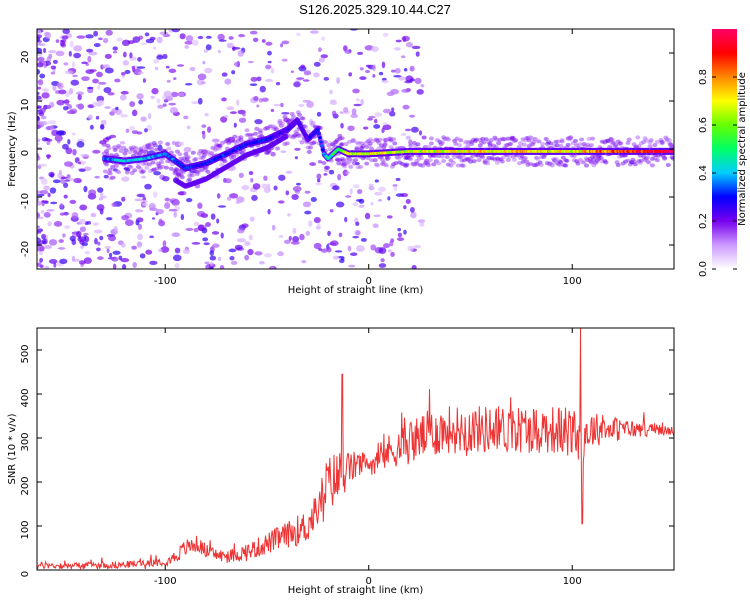  I want to click on spectrogram-ytick-label: -20, so click(25, 249).